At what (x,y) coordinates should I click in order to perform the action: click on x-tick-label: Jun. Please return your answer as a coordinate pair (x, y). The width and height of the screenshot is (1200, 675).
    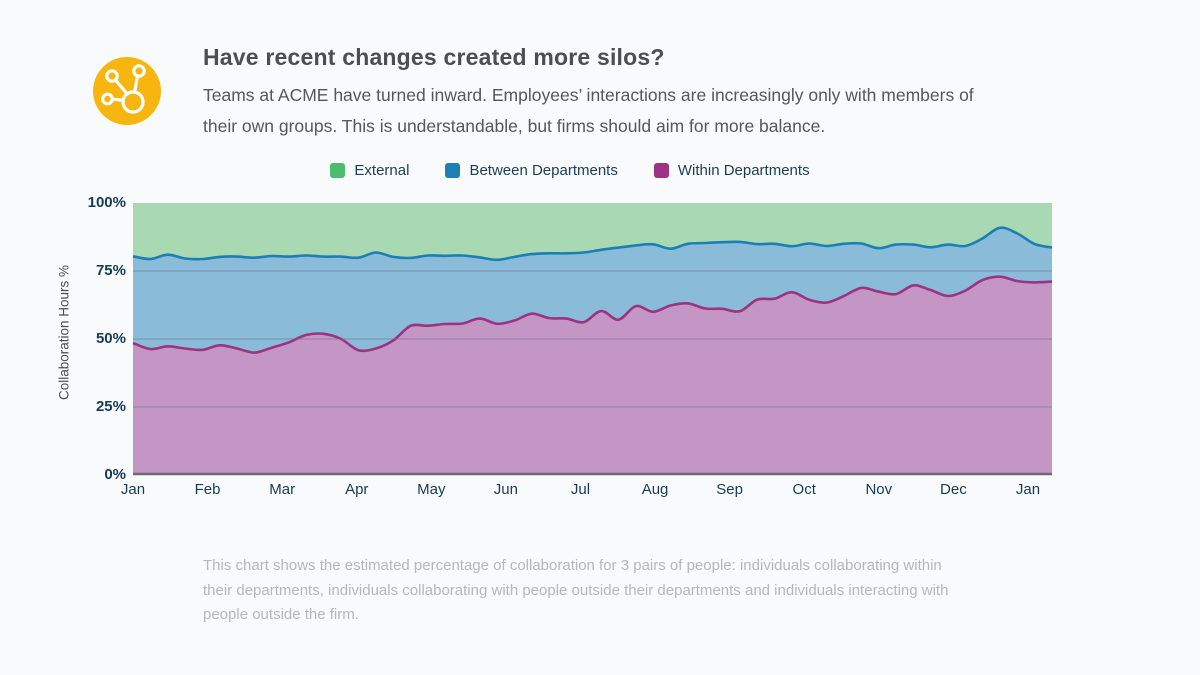
    Looking at the image, I should click on (505, 489).